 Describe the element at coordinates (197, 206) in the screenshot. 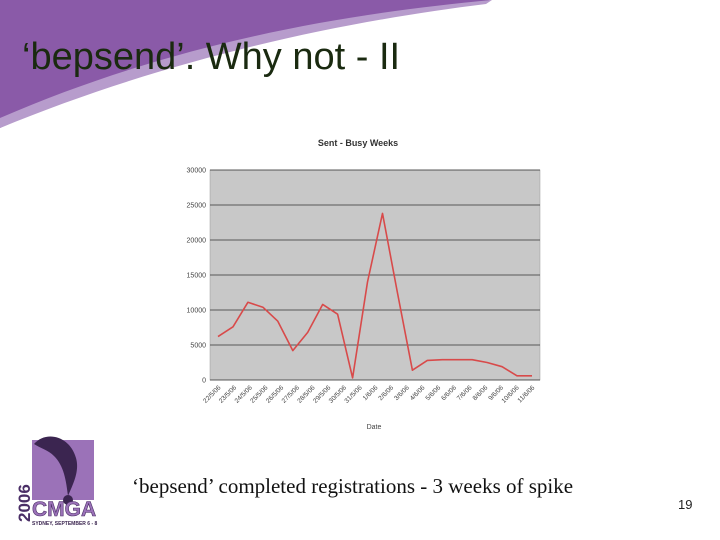

I see `y-tick-label: 25000` at that location.